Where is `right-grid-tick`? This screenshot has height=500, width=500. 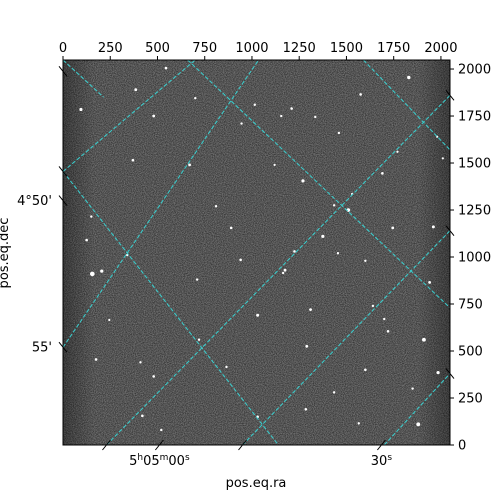 right-grid-tick is located at coordinates (450, 373).